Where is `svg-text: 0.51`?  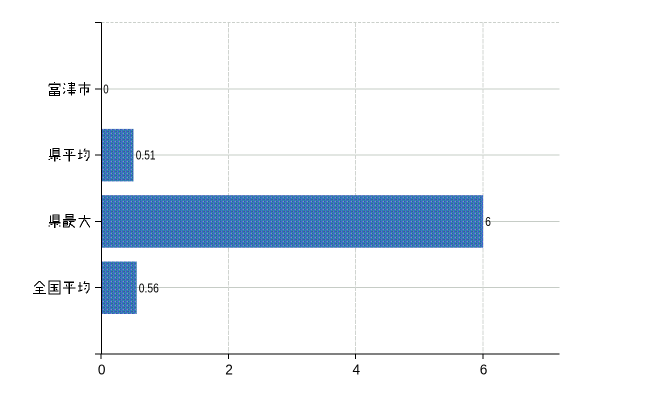 svg-text: 0.51 is located at coordinates (146, 154).